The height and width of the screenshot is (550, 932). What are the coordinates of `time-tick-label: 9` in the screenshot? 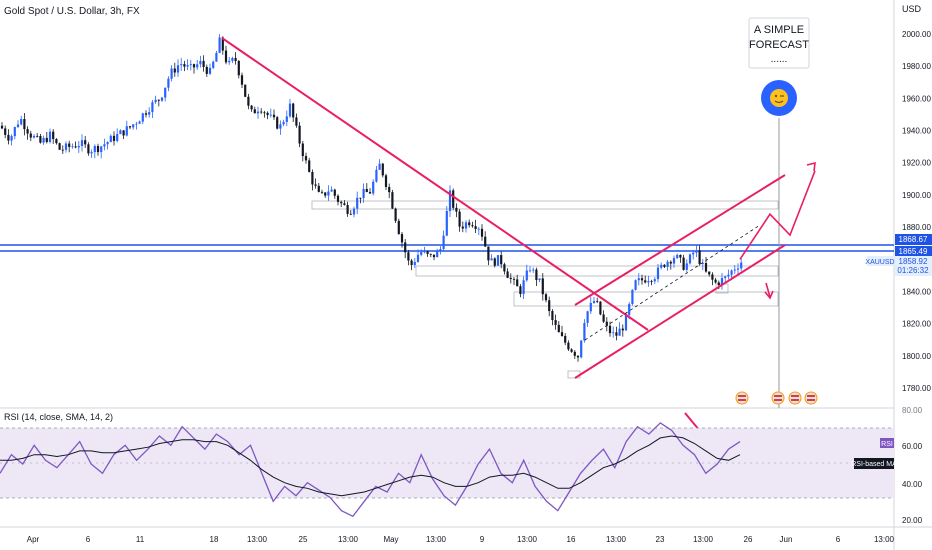 It's located at (482, 539).